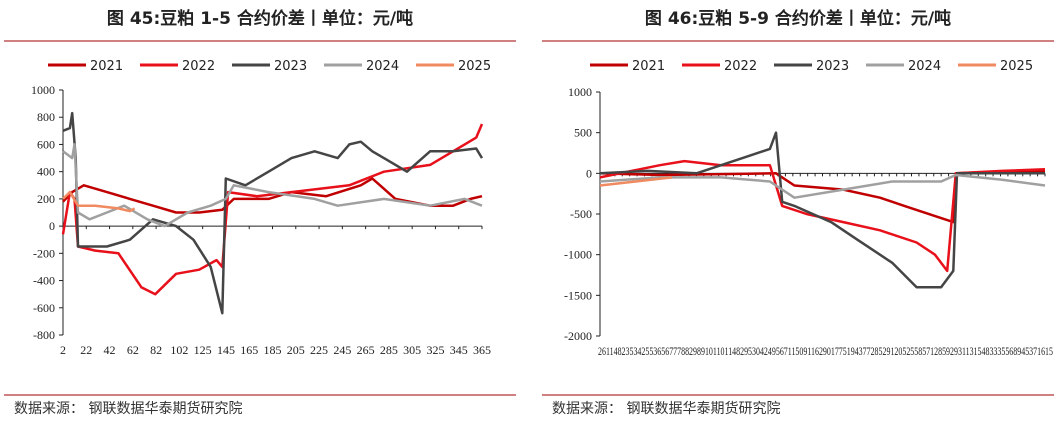  Describe the element at coordinates (156, 350) in the screenshot. I see `x-tick-label: 82` at that location.